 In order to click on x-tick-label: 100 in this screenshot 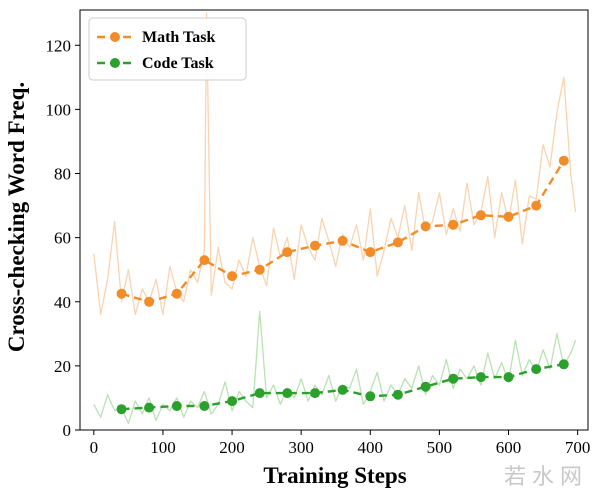, I will do `click(163, 447)`.